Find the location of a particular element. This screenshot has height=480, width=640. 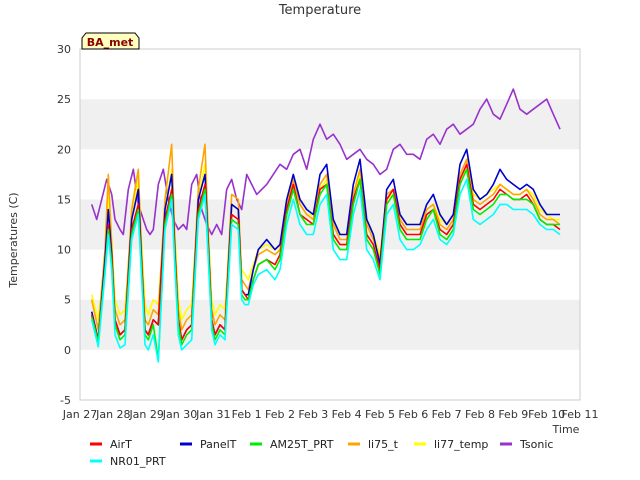

legend-item-am25t-prt: AM25T_PRT is located at coordinates (292, 444).